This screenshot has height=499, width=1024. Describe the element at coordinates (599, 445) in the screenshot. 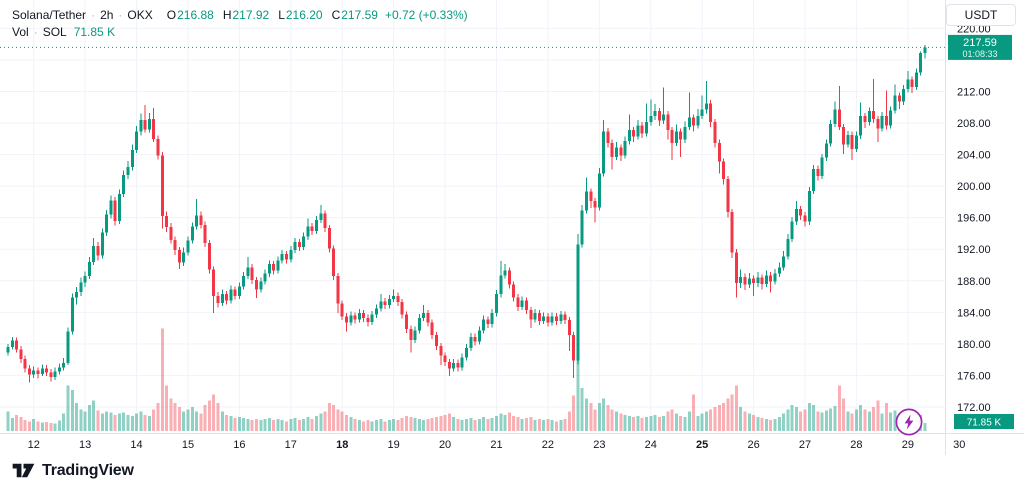

I see `time-tick-label: 23` at that location.